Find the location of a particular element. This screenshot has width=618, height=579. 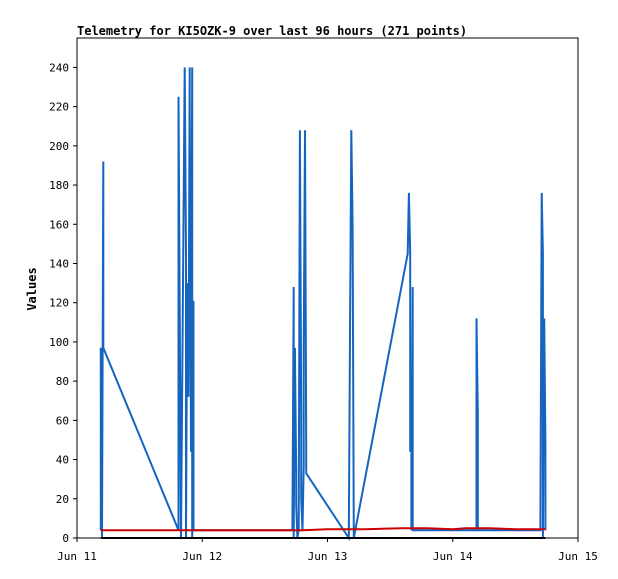

y-tick-label: 40 is located at coordinates (62, 460).